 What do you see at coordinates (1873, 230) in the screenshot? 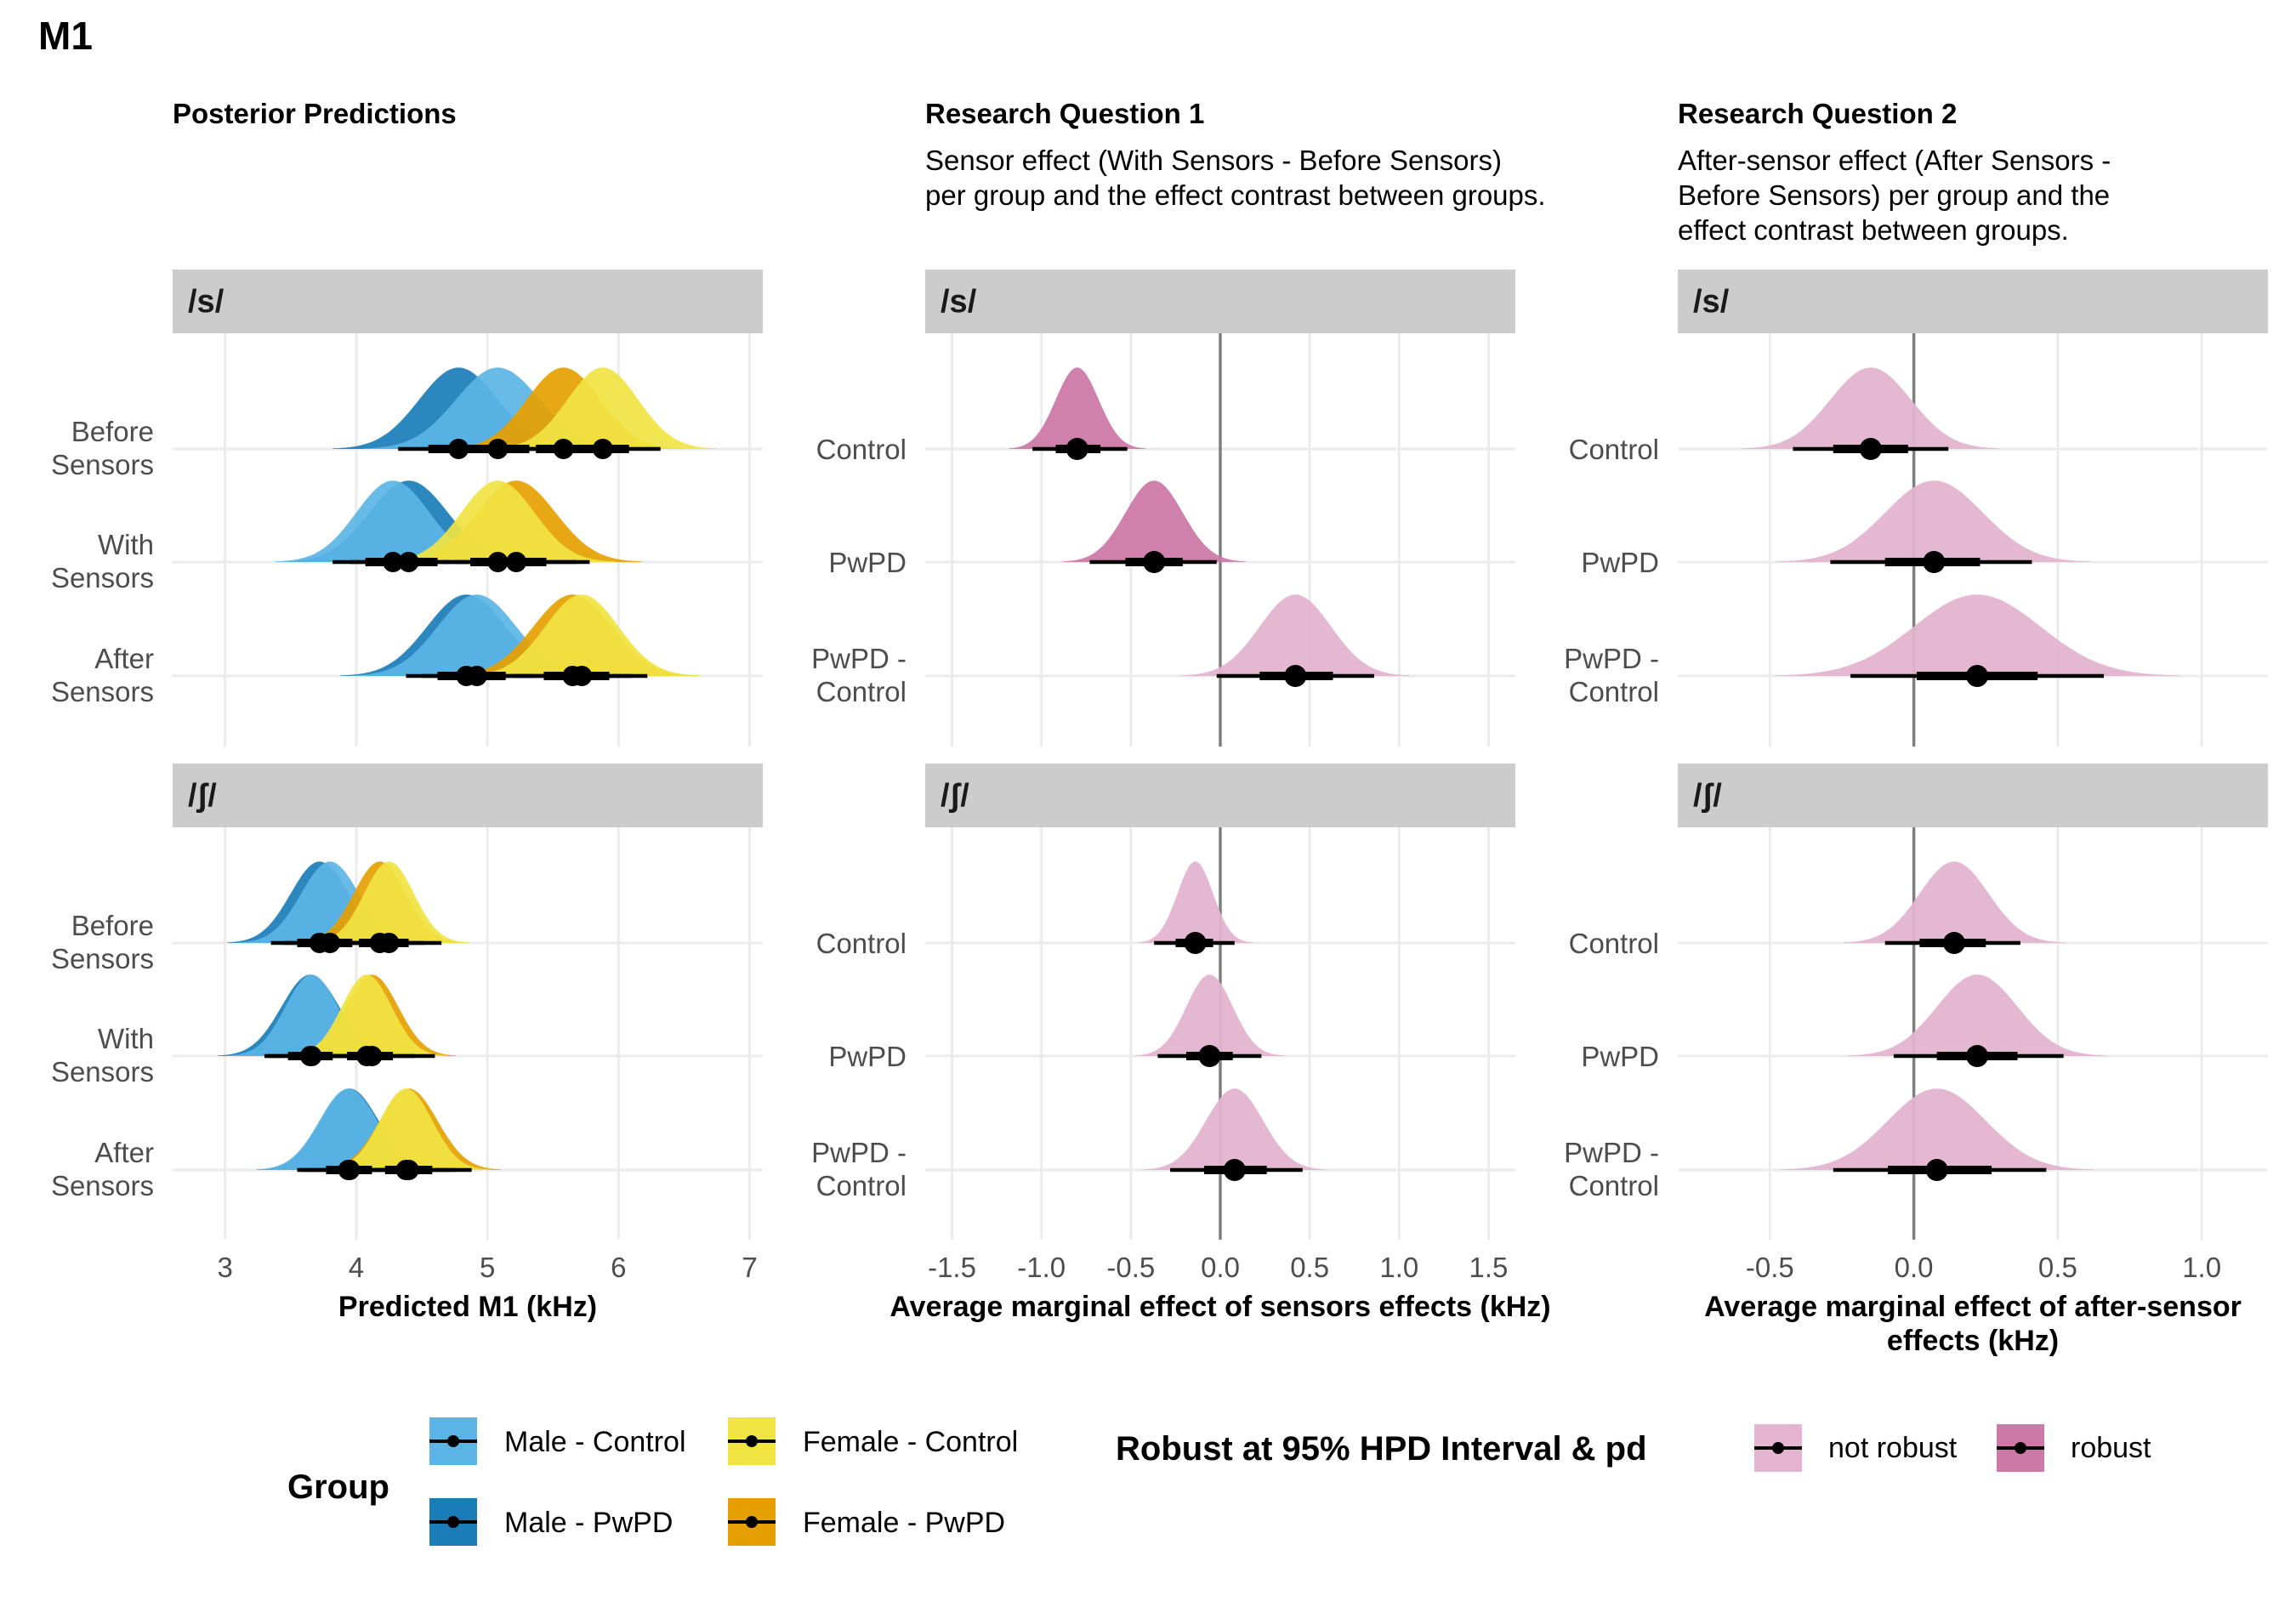
I see `col3-subtitle-line3: effect contrast between groups.` at bounding box center [1873, 230].